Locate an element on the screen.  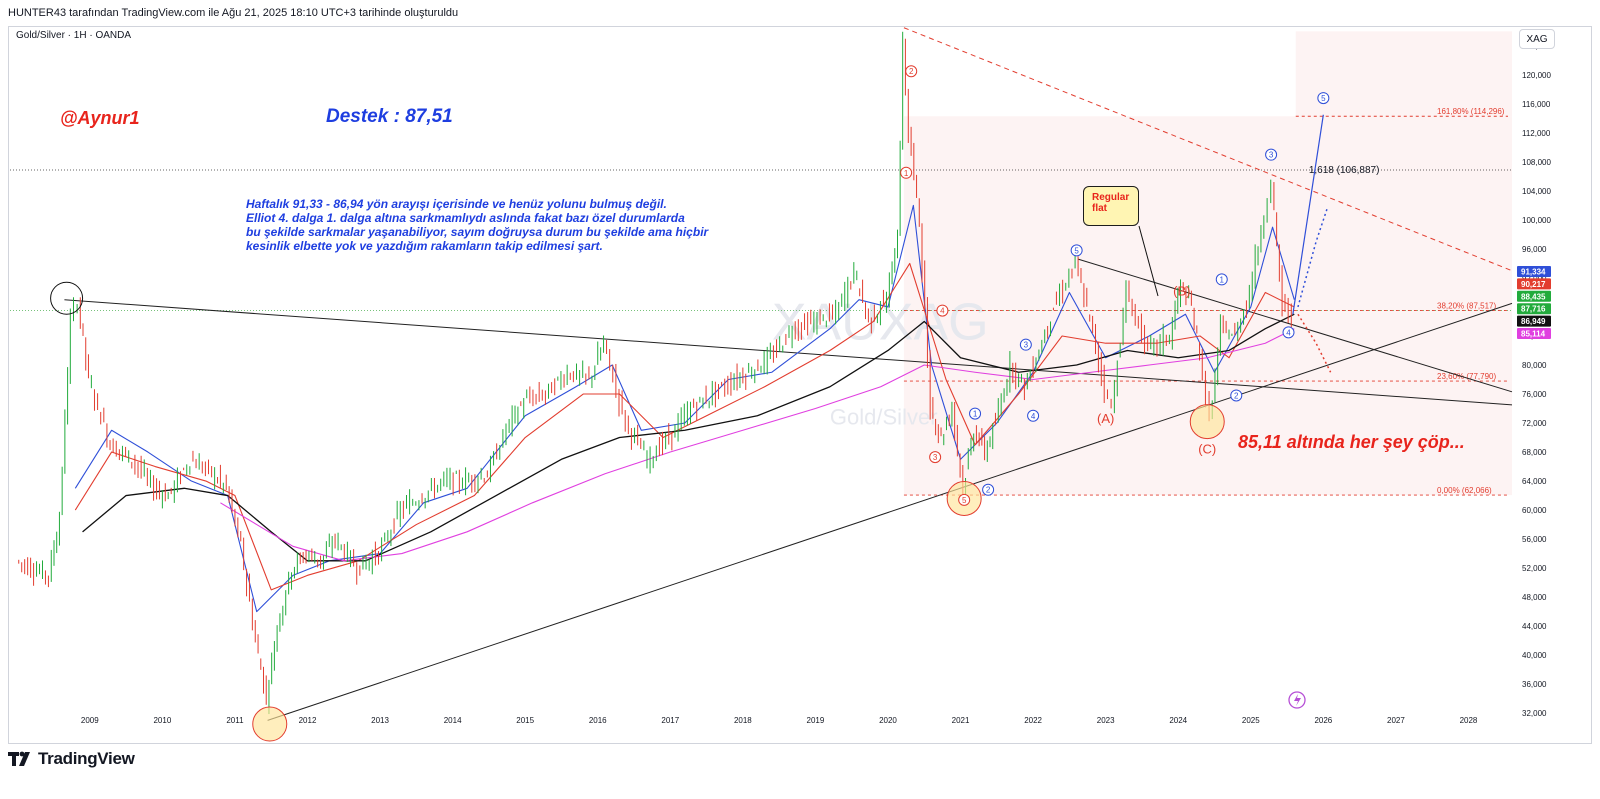
x-tick-label: 2017 is located at coordinates (670, 720).